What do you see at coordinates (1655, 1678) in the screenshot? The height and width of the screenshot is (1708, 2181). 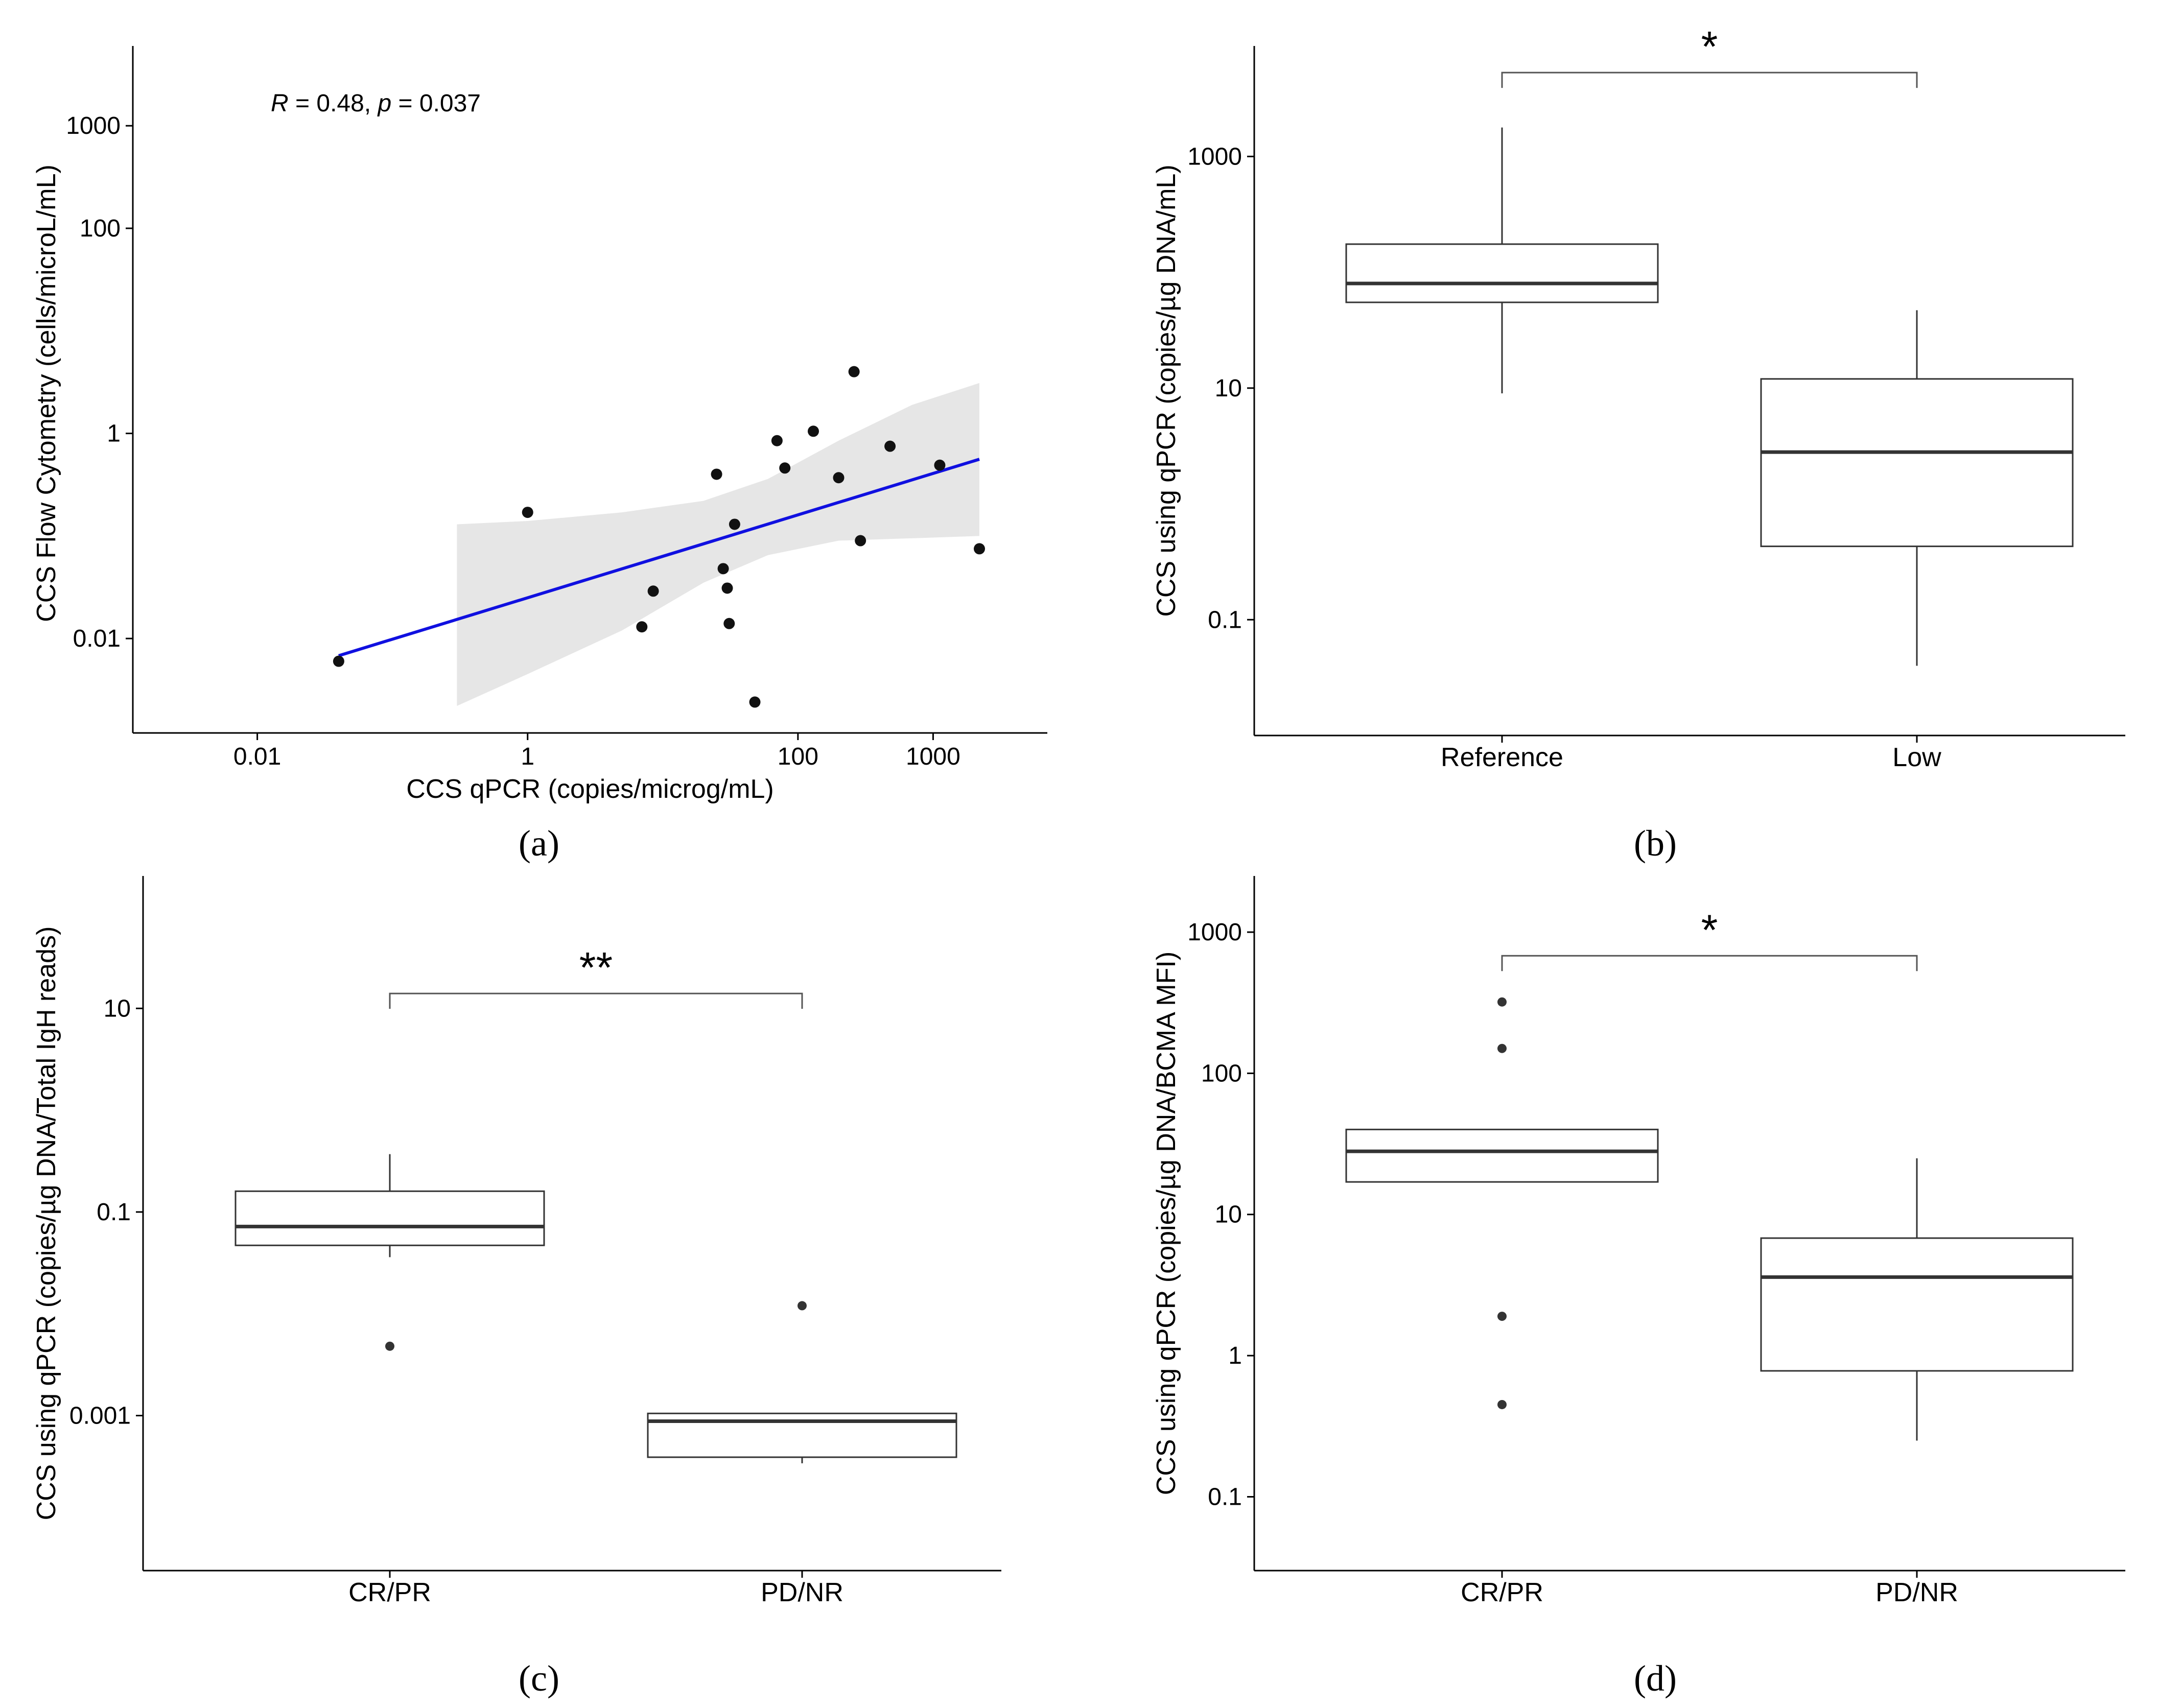 I see `panel-label-d: (d)` at bounding box center [1655, 1678].